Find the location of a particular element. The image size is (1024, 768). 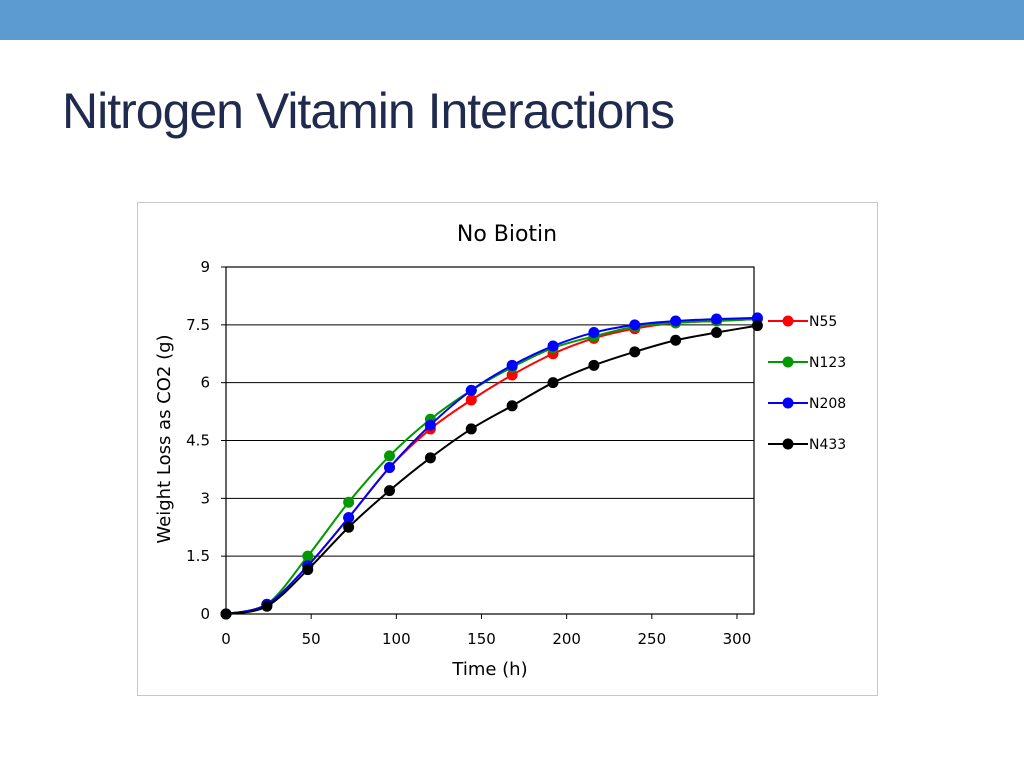

legend-label: N208 is located at coordinates (827, 404).